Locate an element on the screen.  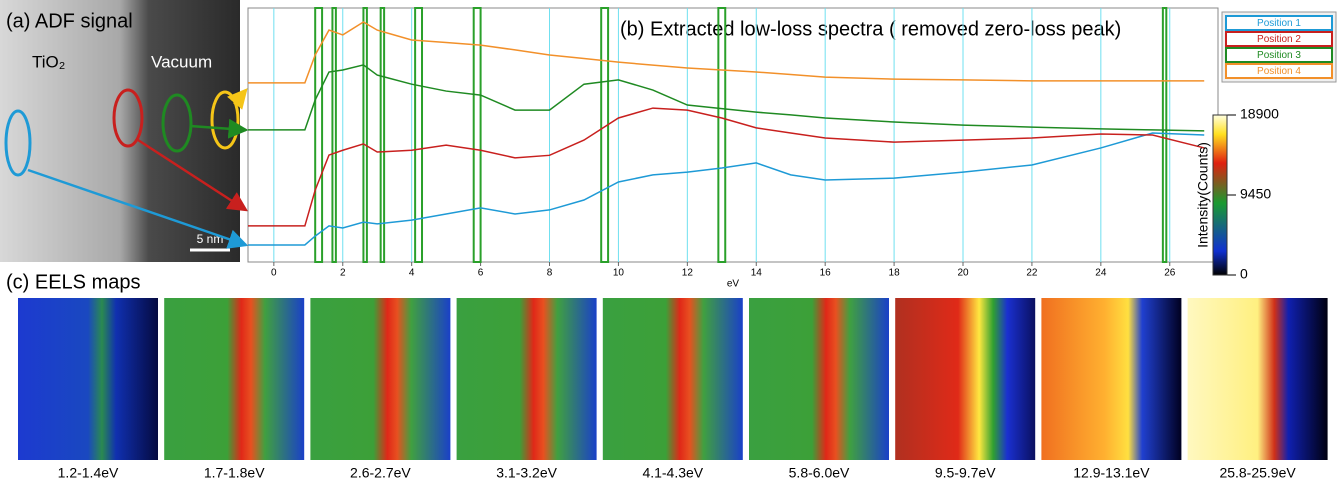
x-tick-label: 2 is located at coordinates (343, 273).